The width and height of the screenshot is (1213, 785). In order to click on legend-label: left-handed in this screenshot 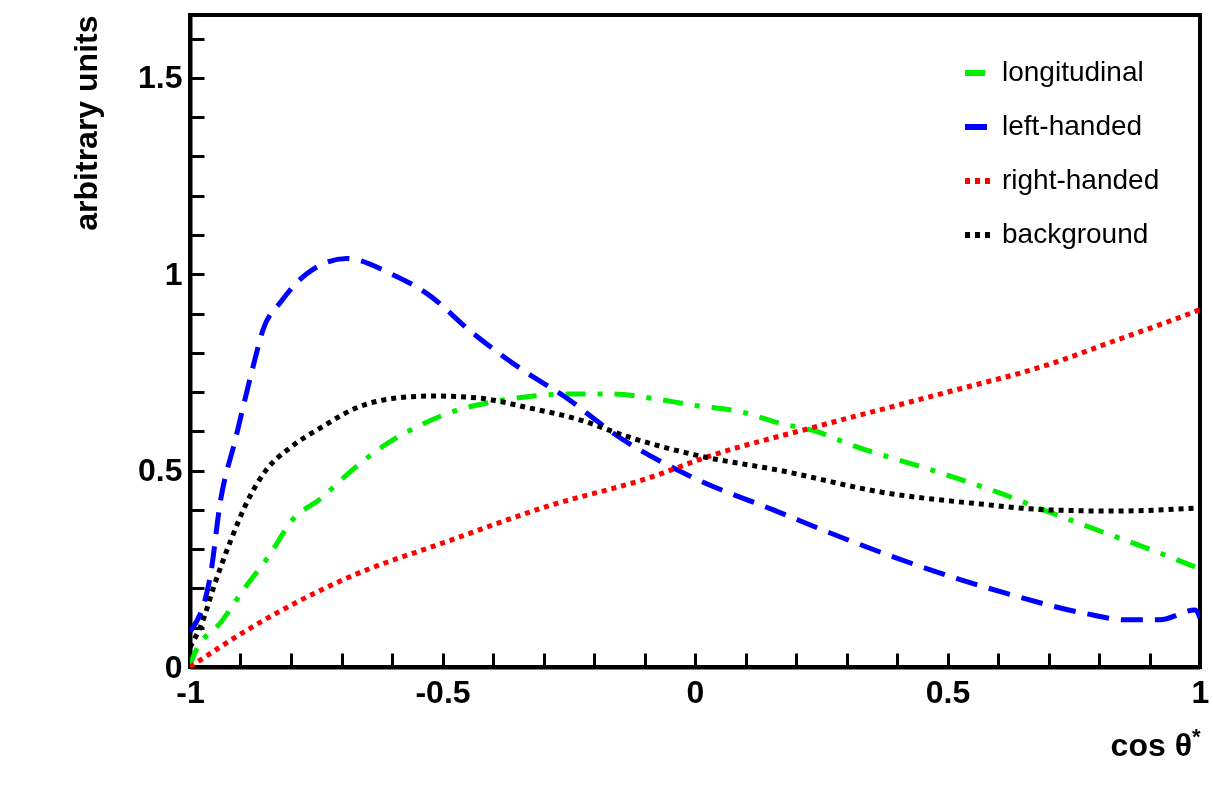, I will do `click(1072, 125)`.